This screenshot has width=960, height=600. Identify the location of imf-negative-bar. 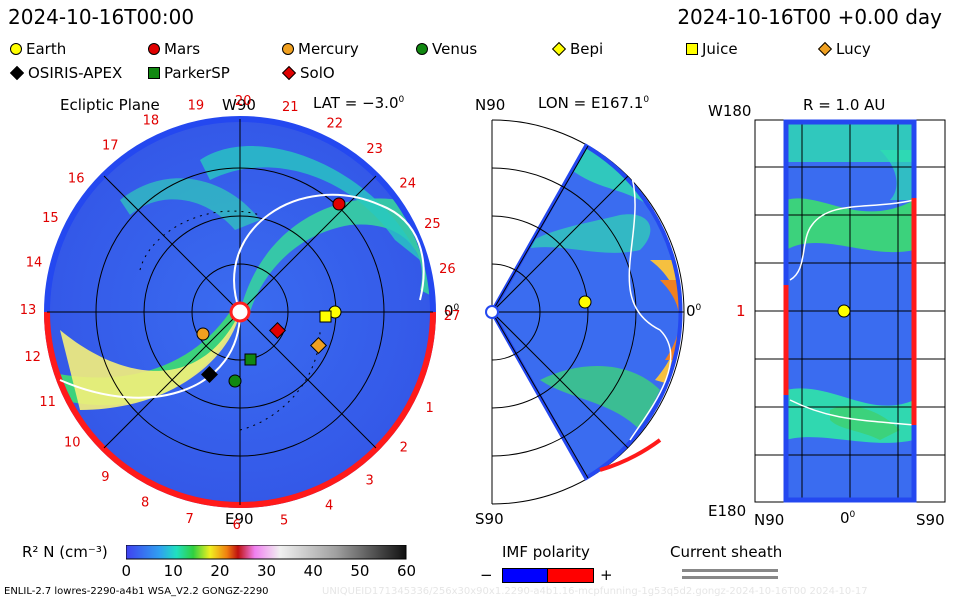
(525, 575).